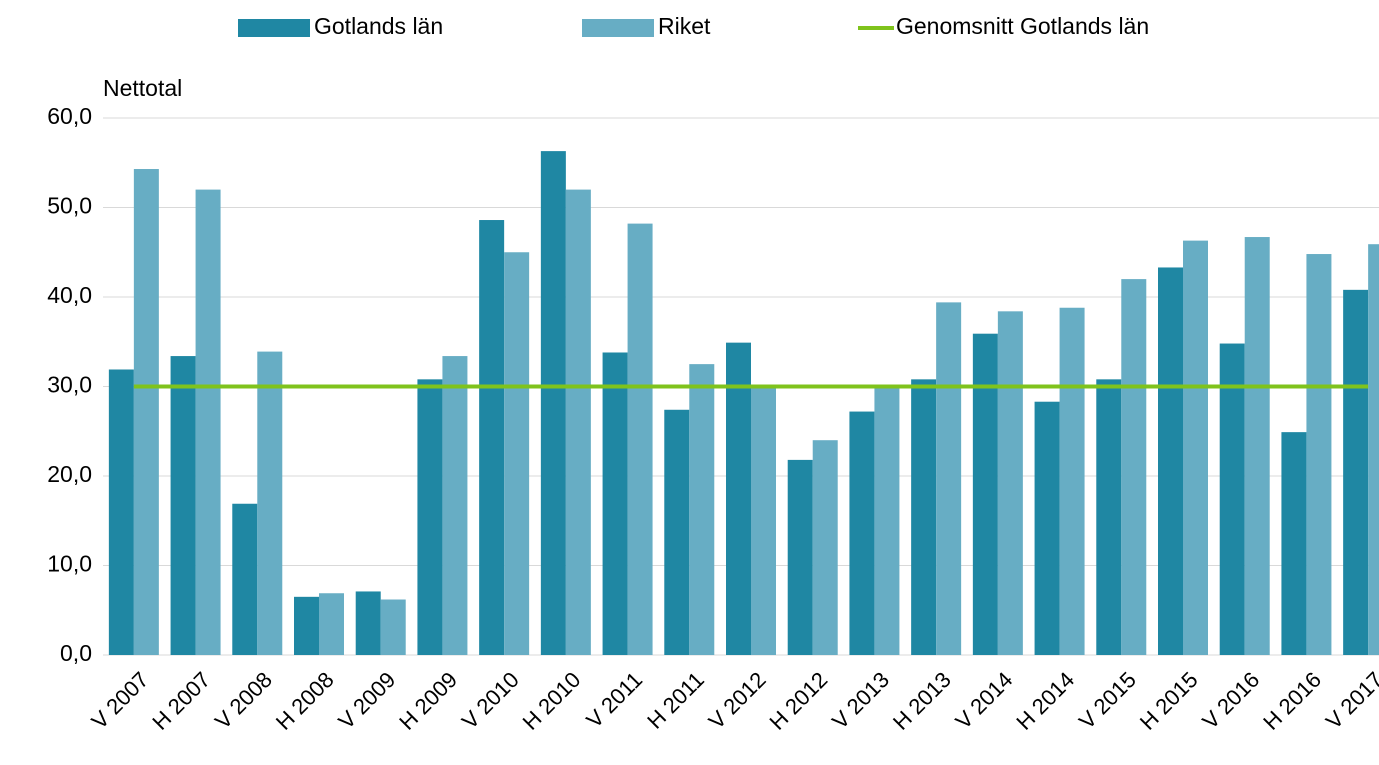 The width and height of the screenshot is (1379, 765). What do you see at coordinates (142, 88) in the screenshot?
I see `y-axis-label: Nettotal` at bounding box center [142, 88].